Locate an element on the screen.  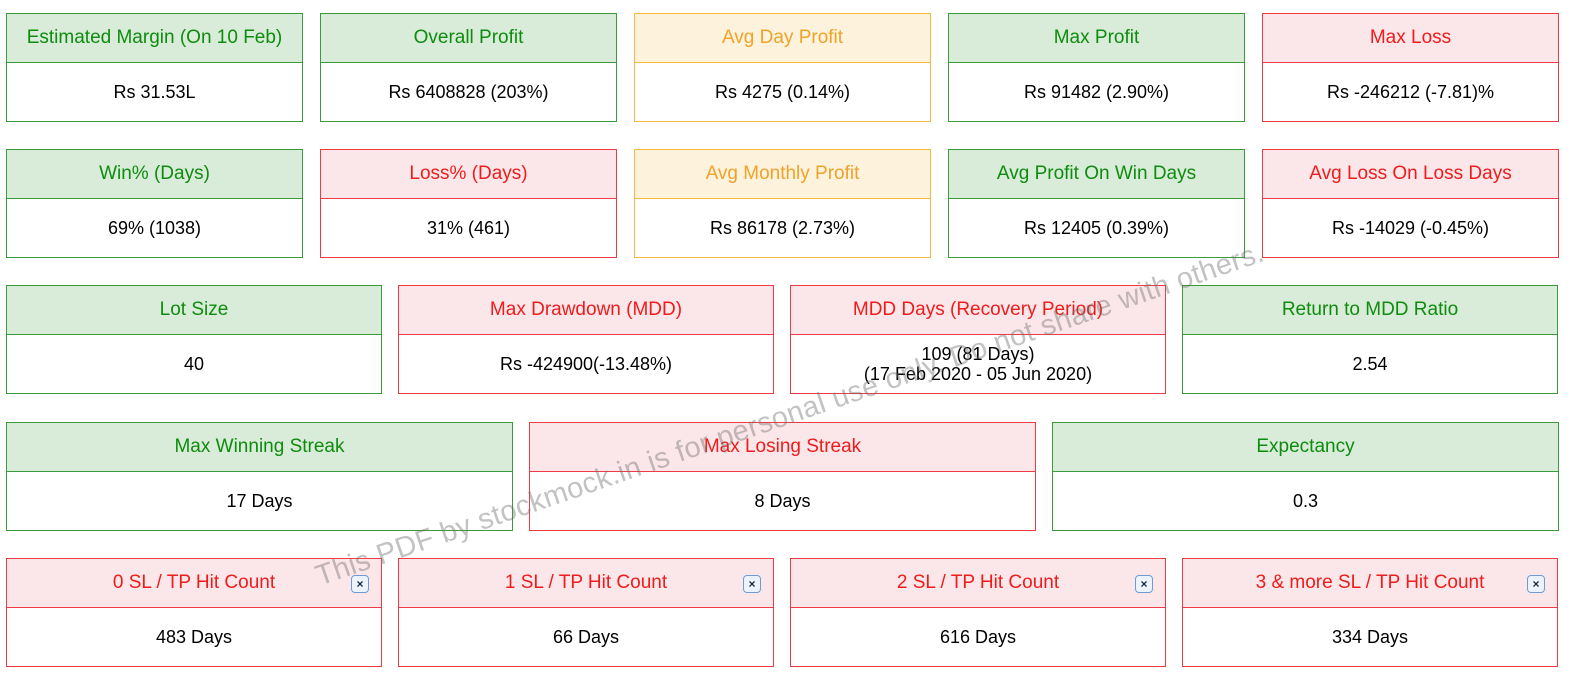
card-avg-monthly-profit: Avg Monthly Profit Rs 86178 (2.73%) is located at coordinates (782, 203).